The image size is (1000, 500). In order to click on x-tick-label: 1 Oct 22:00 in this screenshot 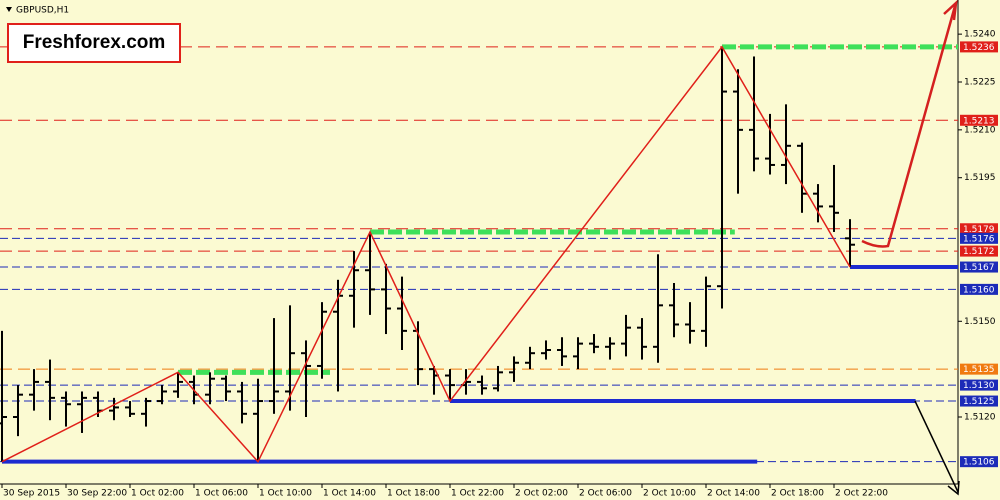, I will do `click(477, 494)`.